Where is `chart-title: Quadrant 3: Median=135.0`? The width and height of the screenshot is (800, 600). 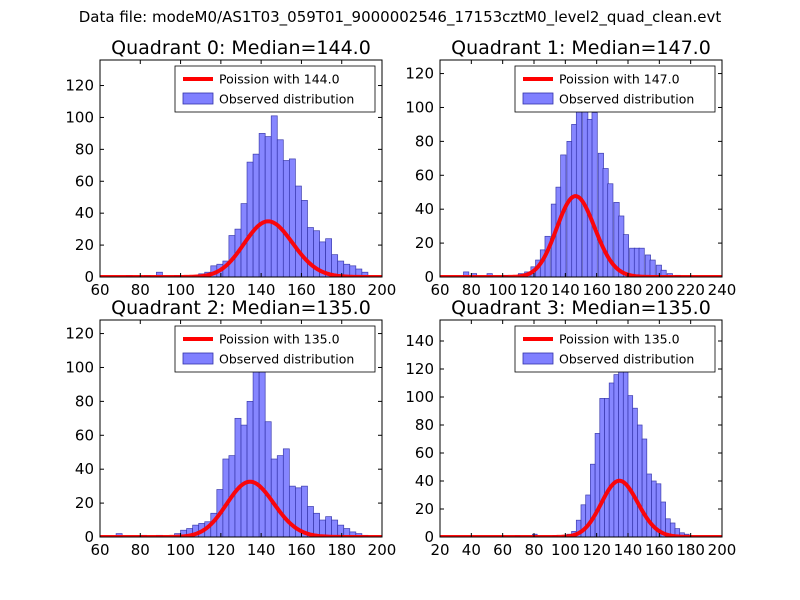 chart-title: Quadrant 3: Median=135.0 is located at coordinates (581, 308).